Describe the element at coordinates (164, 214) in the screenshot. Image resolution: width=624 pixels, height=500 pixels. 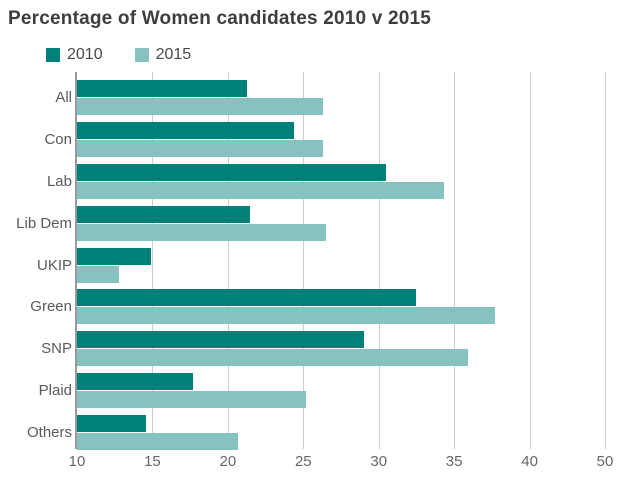
I see `bar-2010-lib-dem` at that location.